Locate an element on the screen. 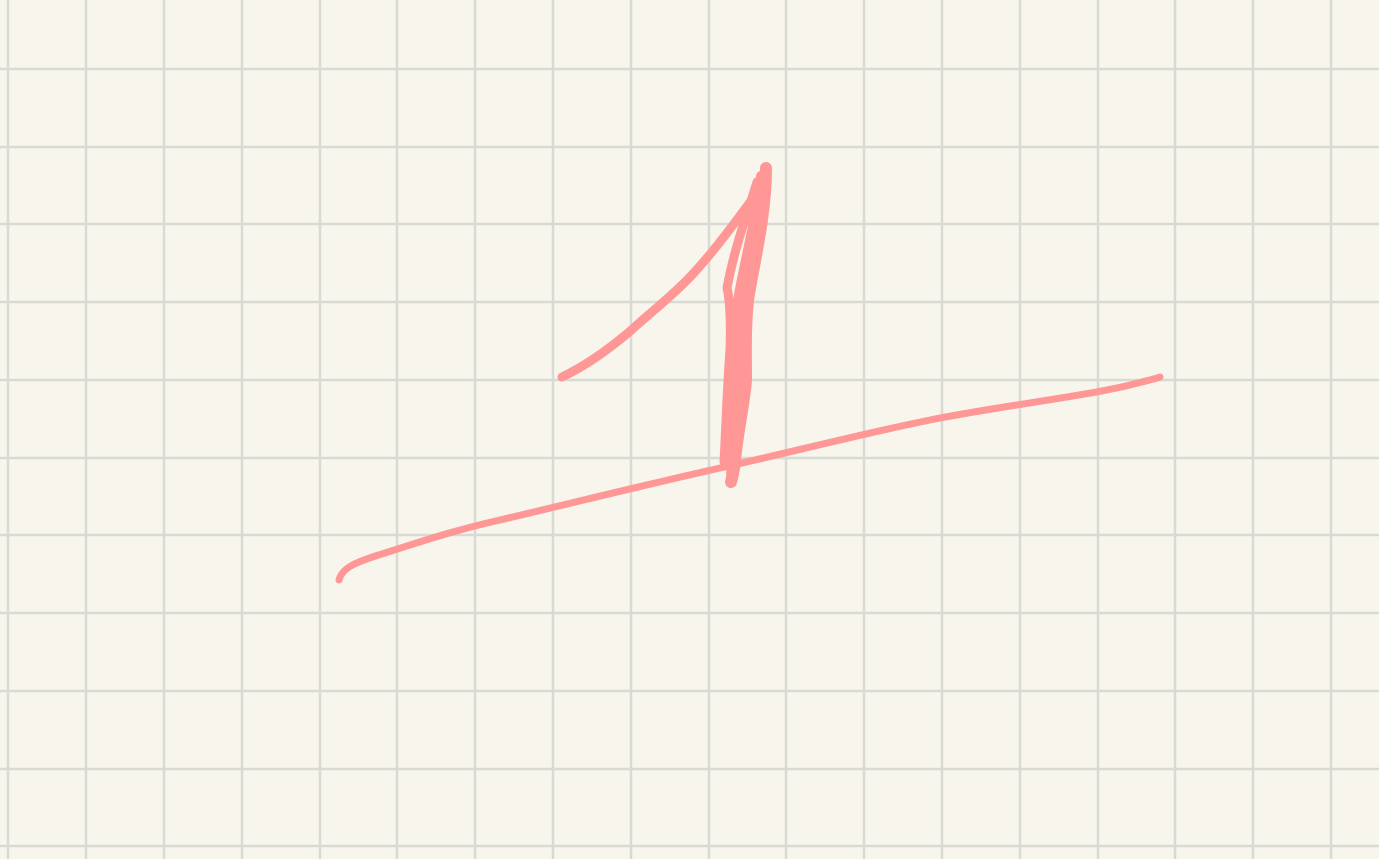 The width and height of the screenshot is (1379, 859). underline-stroke is located at coordinates (749, 478).